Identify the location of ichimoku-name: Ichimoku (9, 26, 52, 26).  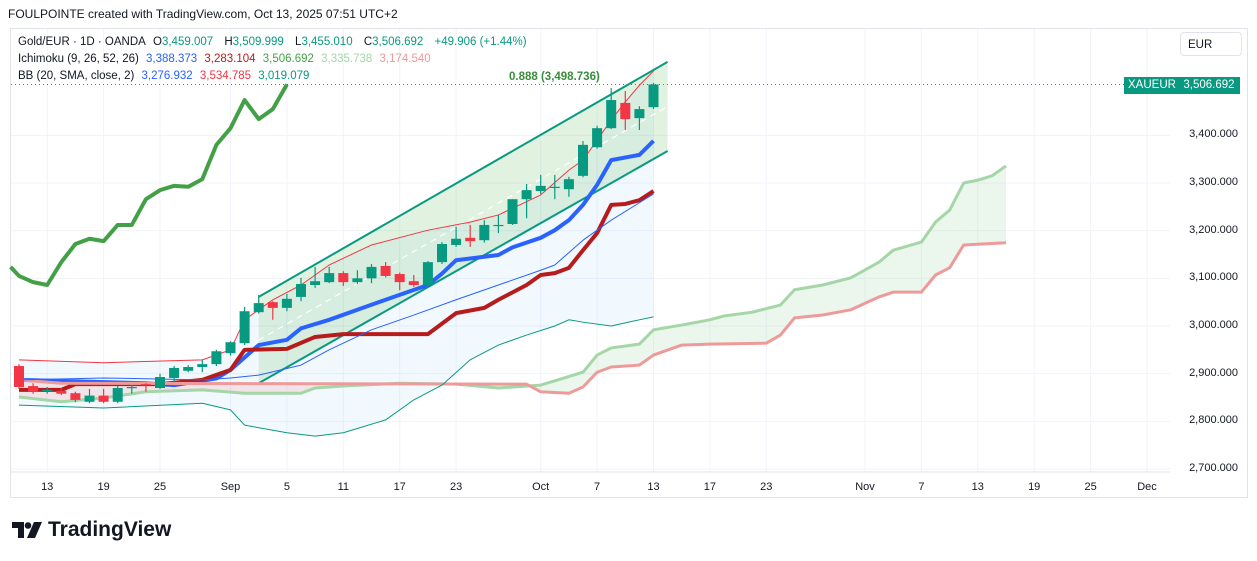
(78, 59).